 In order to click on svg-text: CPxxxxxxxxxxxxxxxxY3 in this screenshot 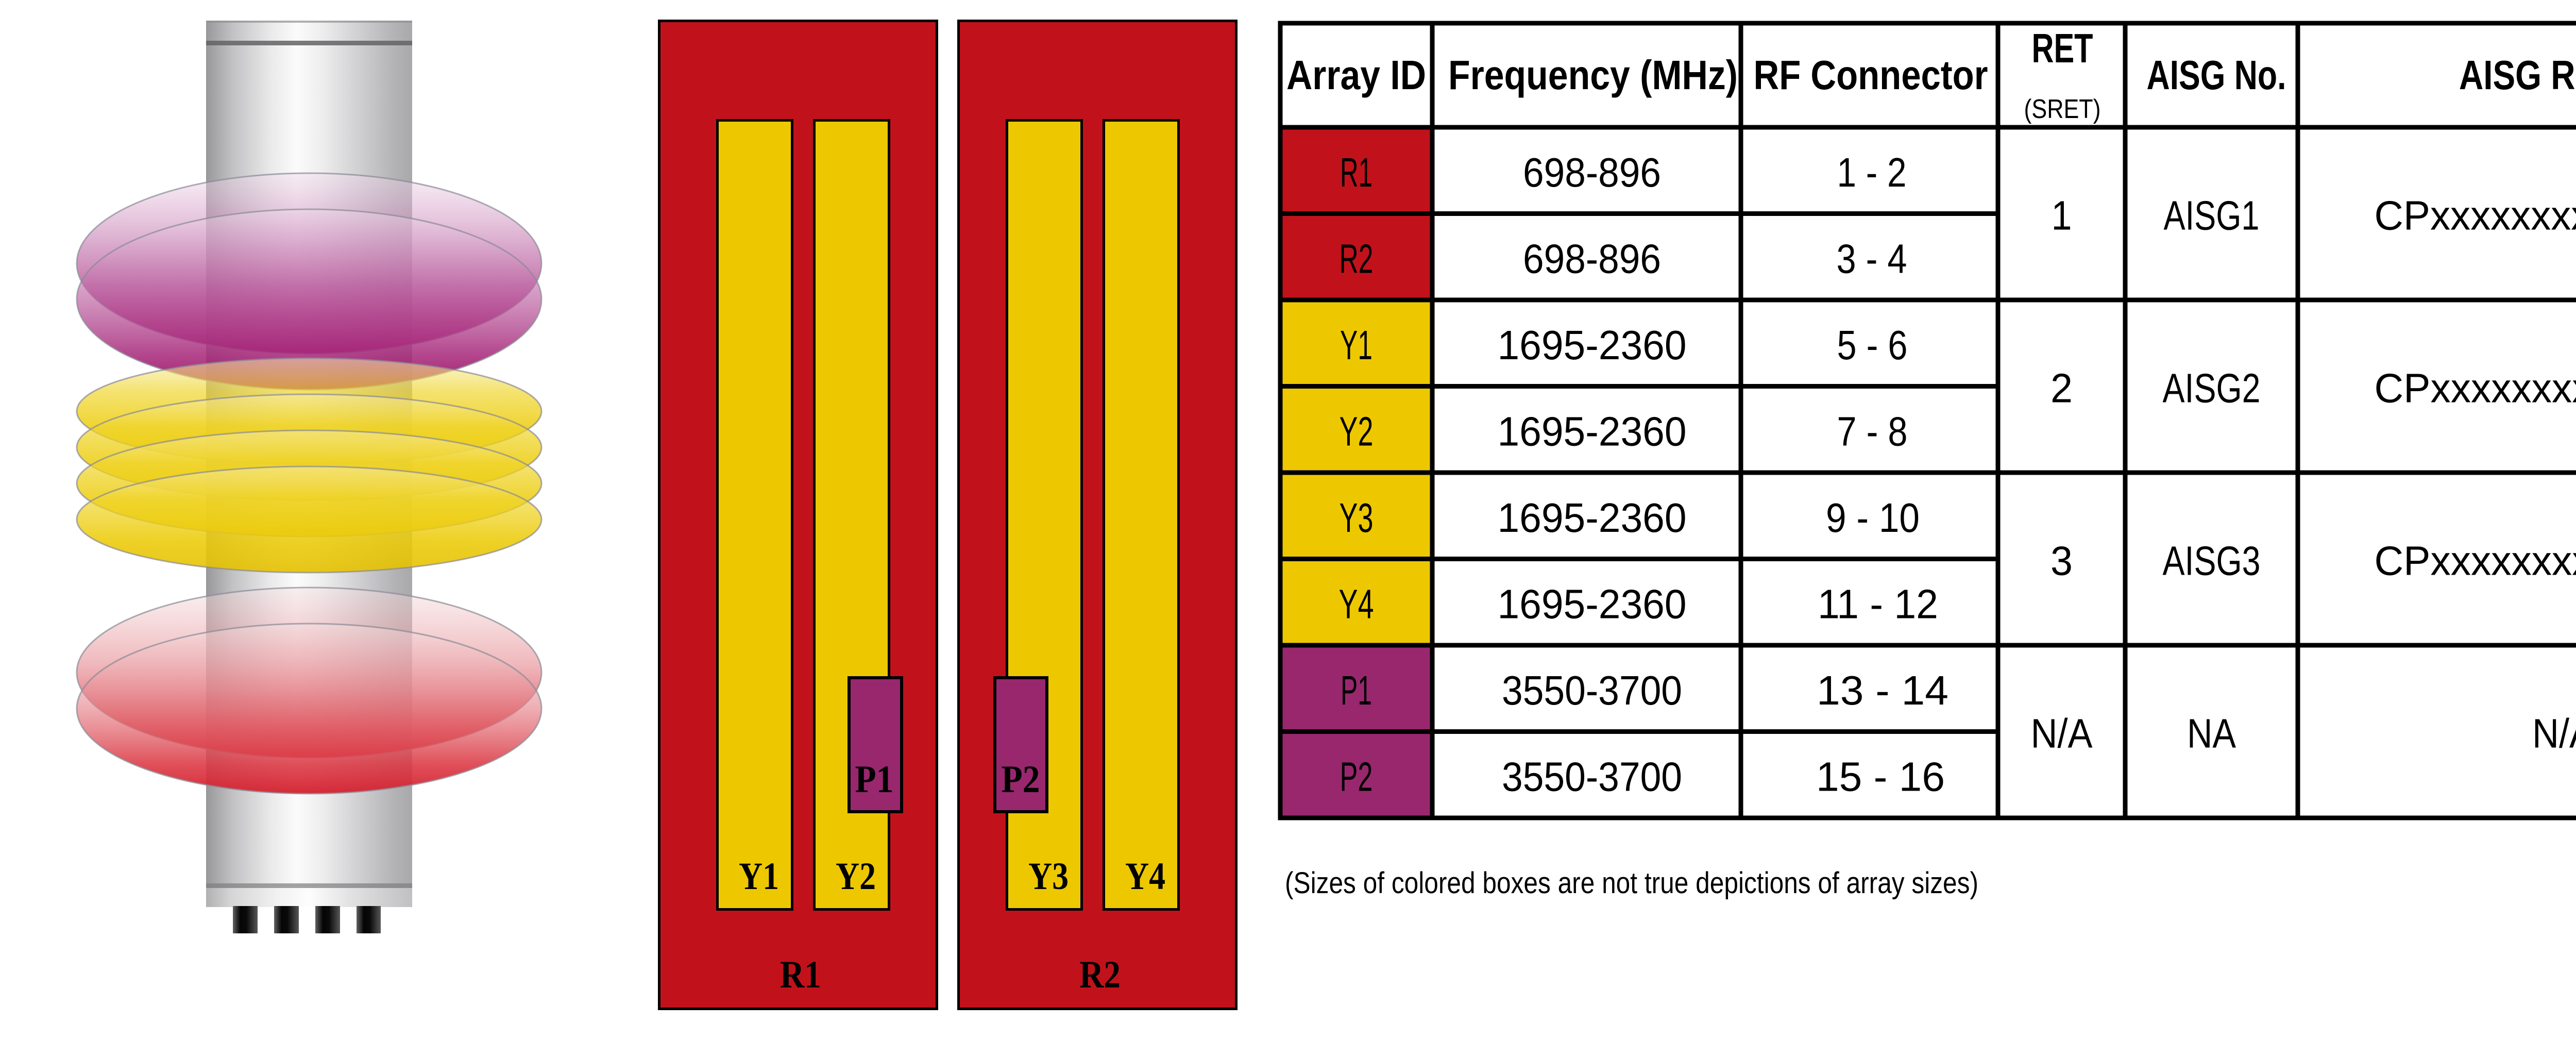, I will do `click(2475, 561)`.